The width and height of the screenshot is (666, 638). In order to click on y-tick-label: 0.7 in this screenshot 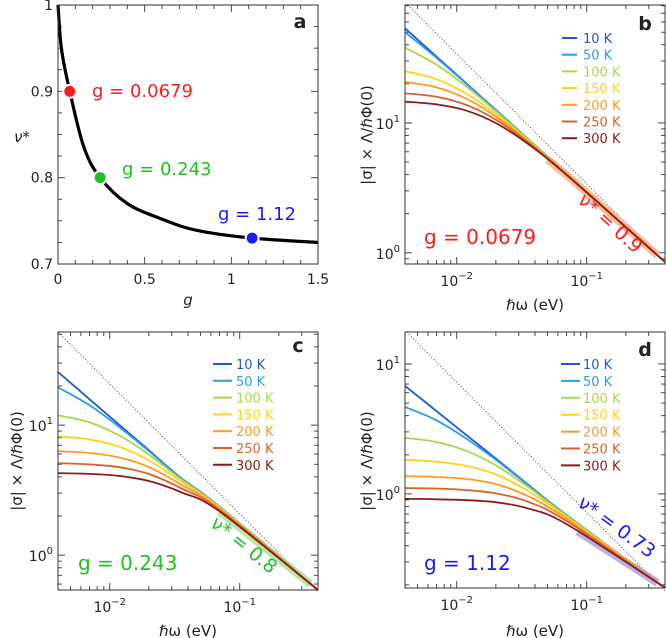, I will do `click(42, 265)`.